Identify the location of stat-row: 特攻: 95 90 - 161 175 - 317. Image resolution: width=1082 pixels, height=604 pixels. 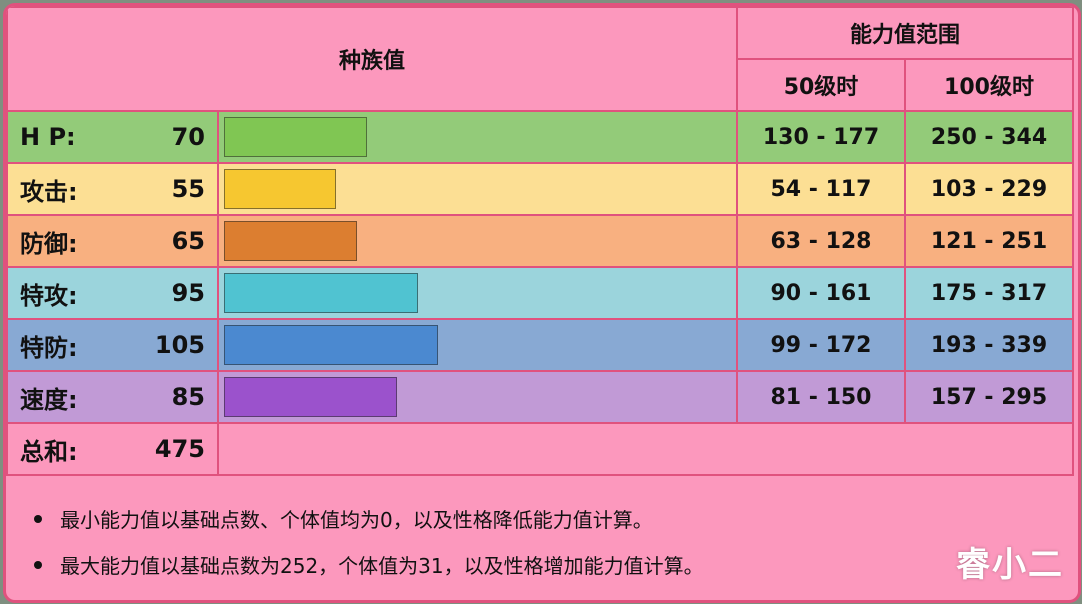
(540, 293).